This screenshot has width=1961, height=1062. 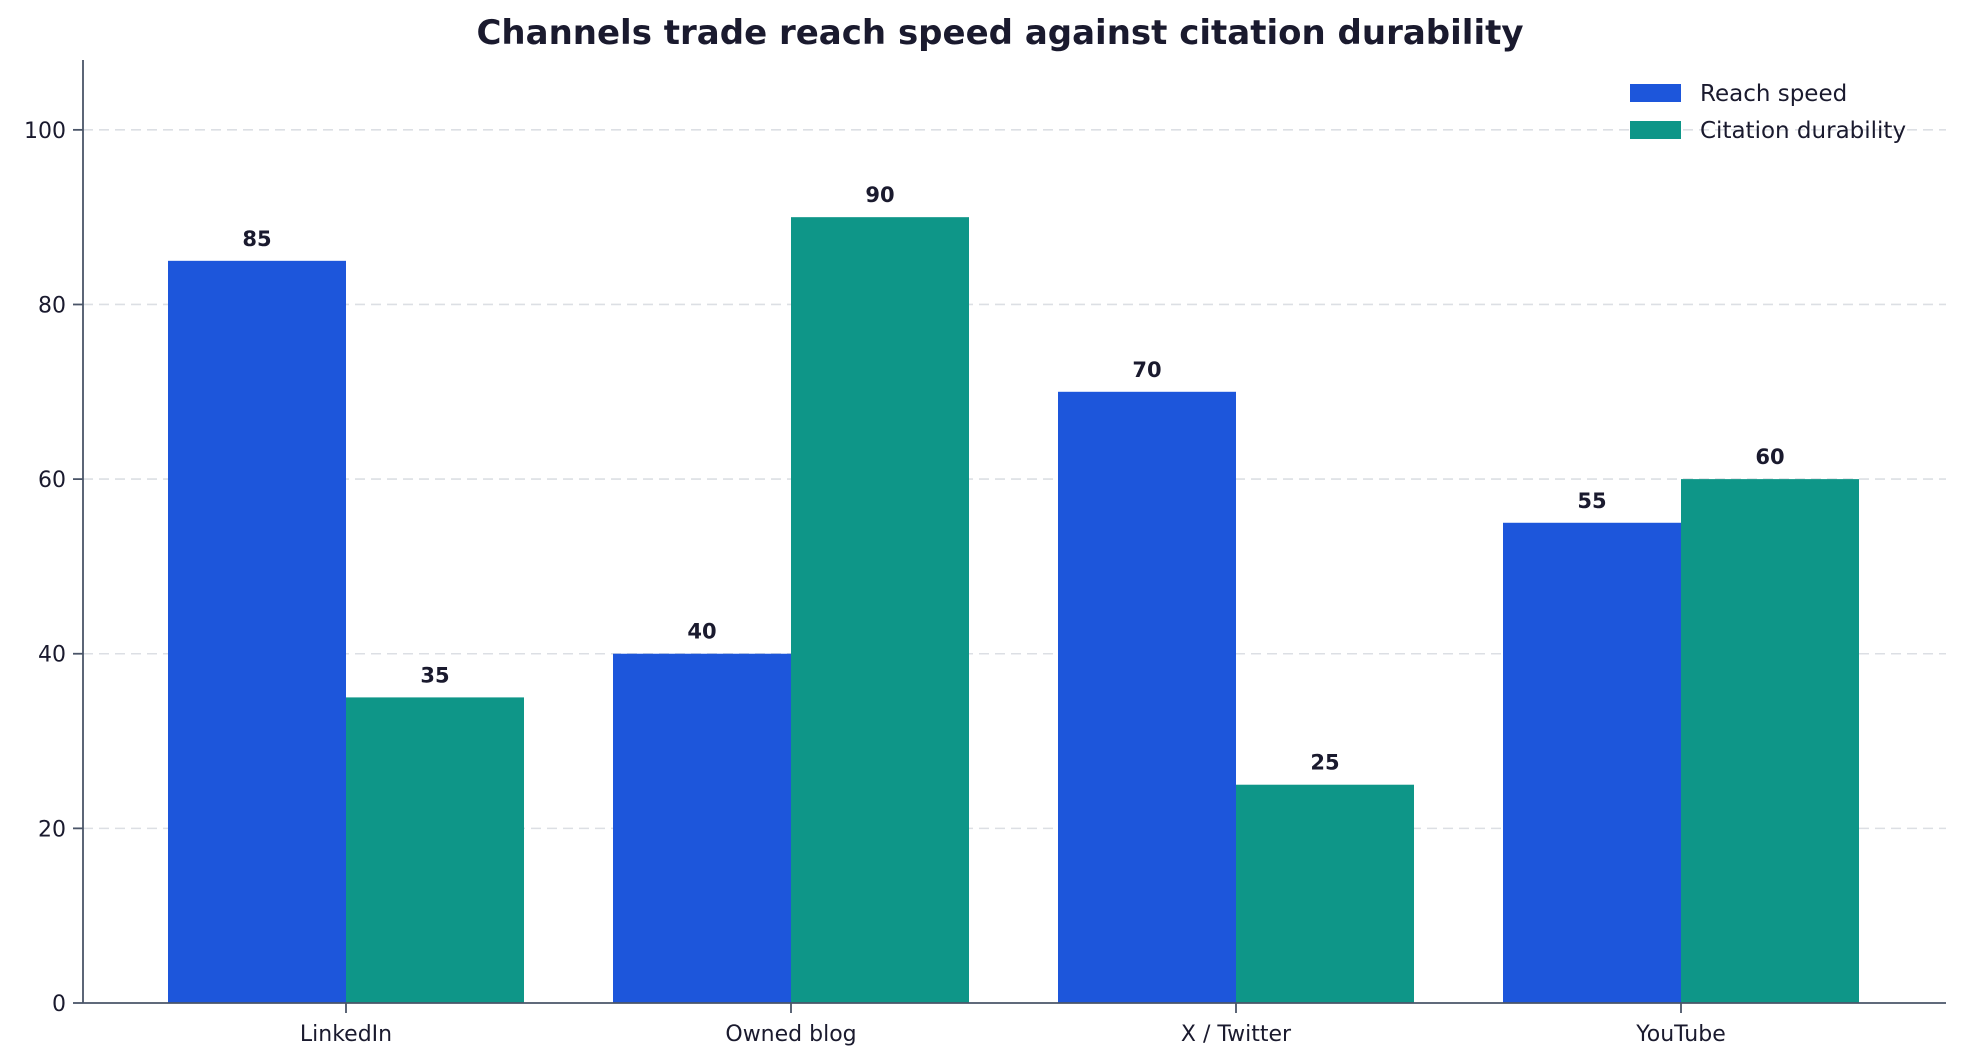 I want to click on bar-reach-speed-linkedin, so click(x=257, y=631).